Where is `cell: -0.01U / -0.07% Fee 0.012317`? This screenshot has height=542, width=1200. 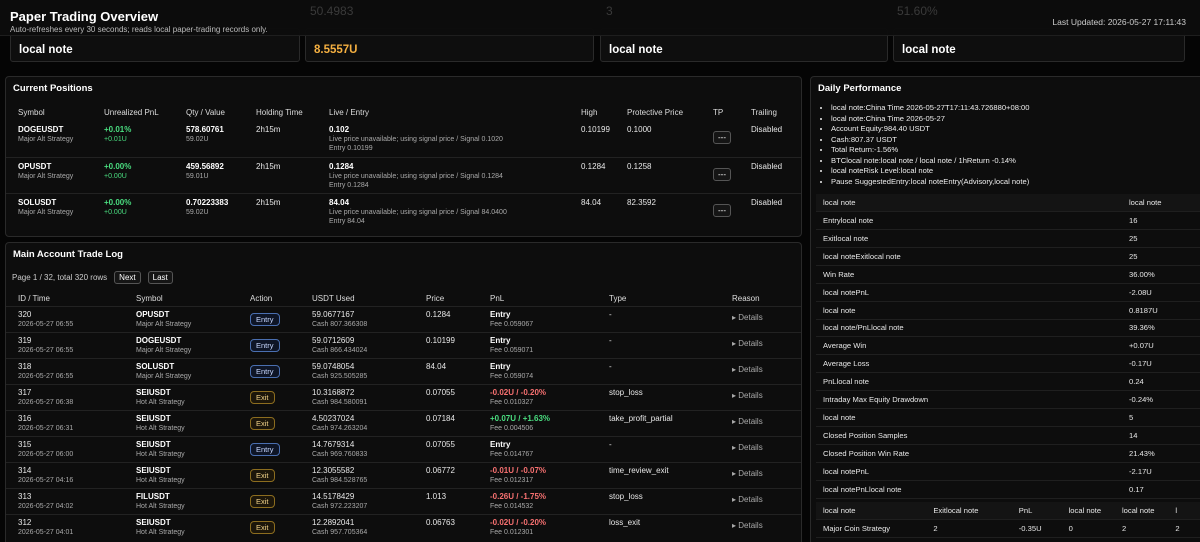 cell: -0.01U / -0.07% Fee 0.012317 is located at coordinates (549, 477).